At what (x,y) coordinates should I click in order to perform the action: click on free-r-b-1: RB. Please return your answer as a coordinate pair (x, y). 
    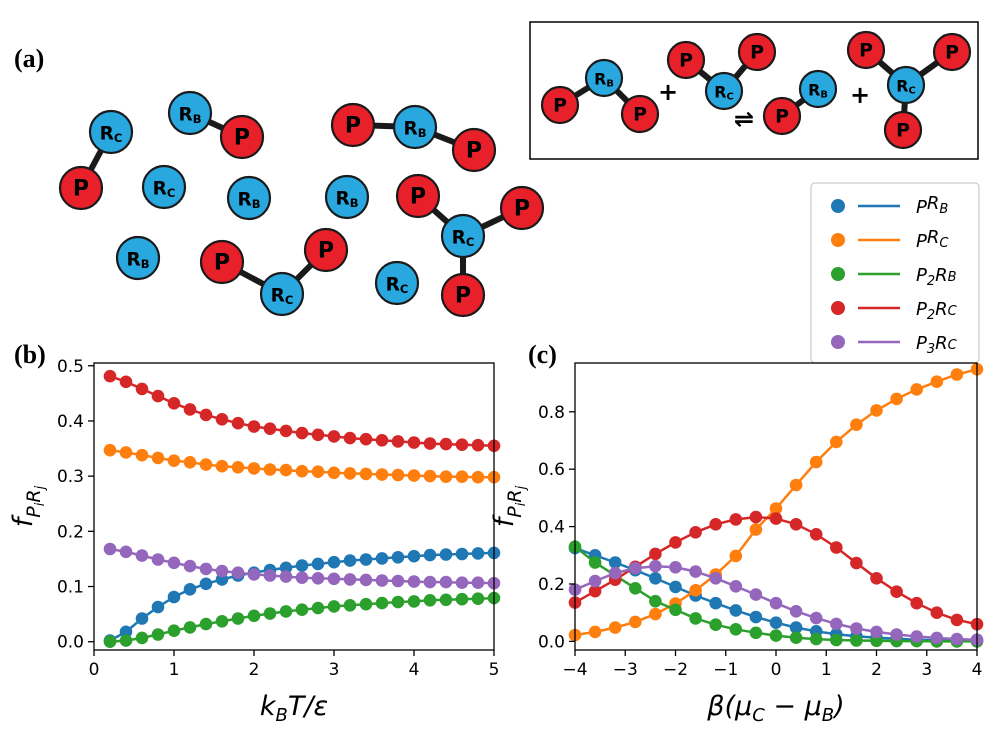
    Looking at the image, I should click on (249, 198).